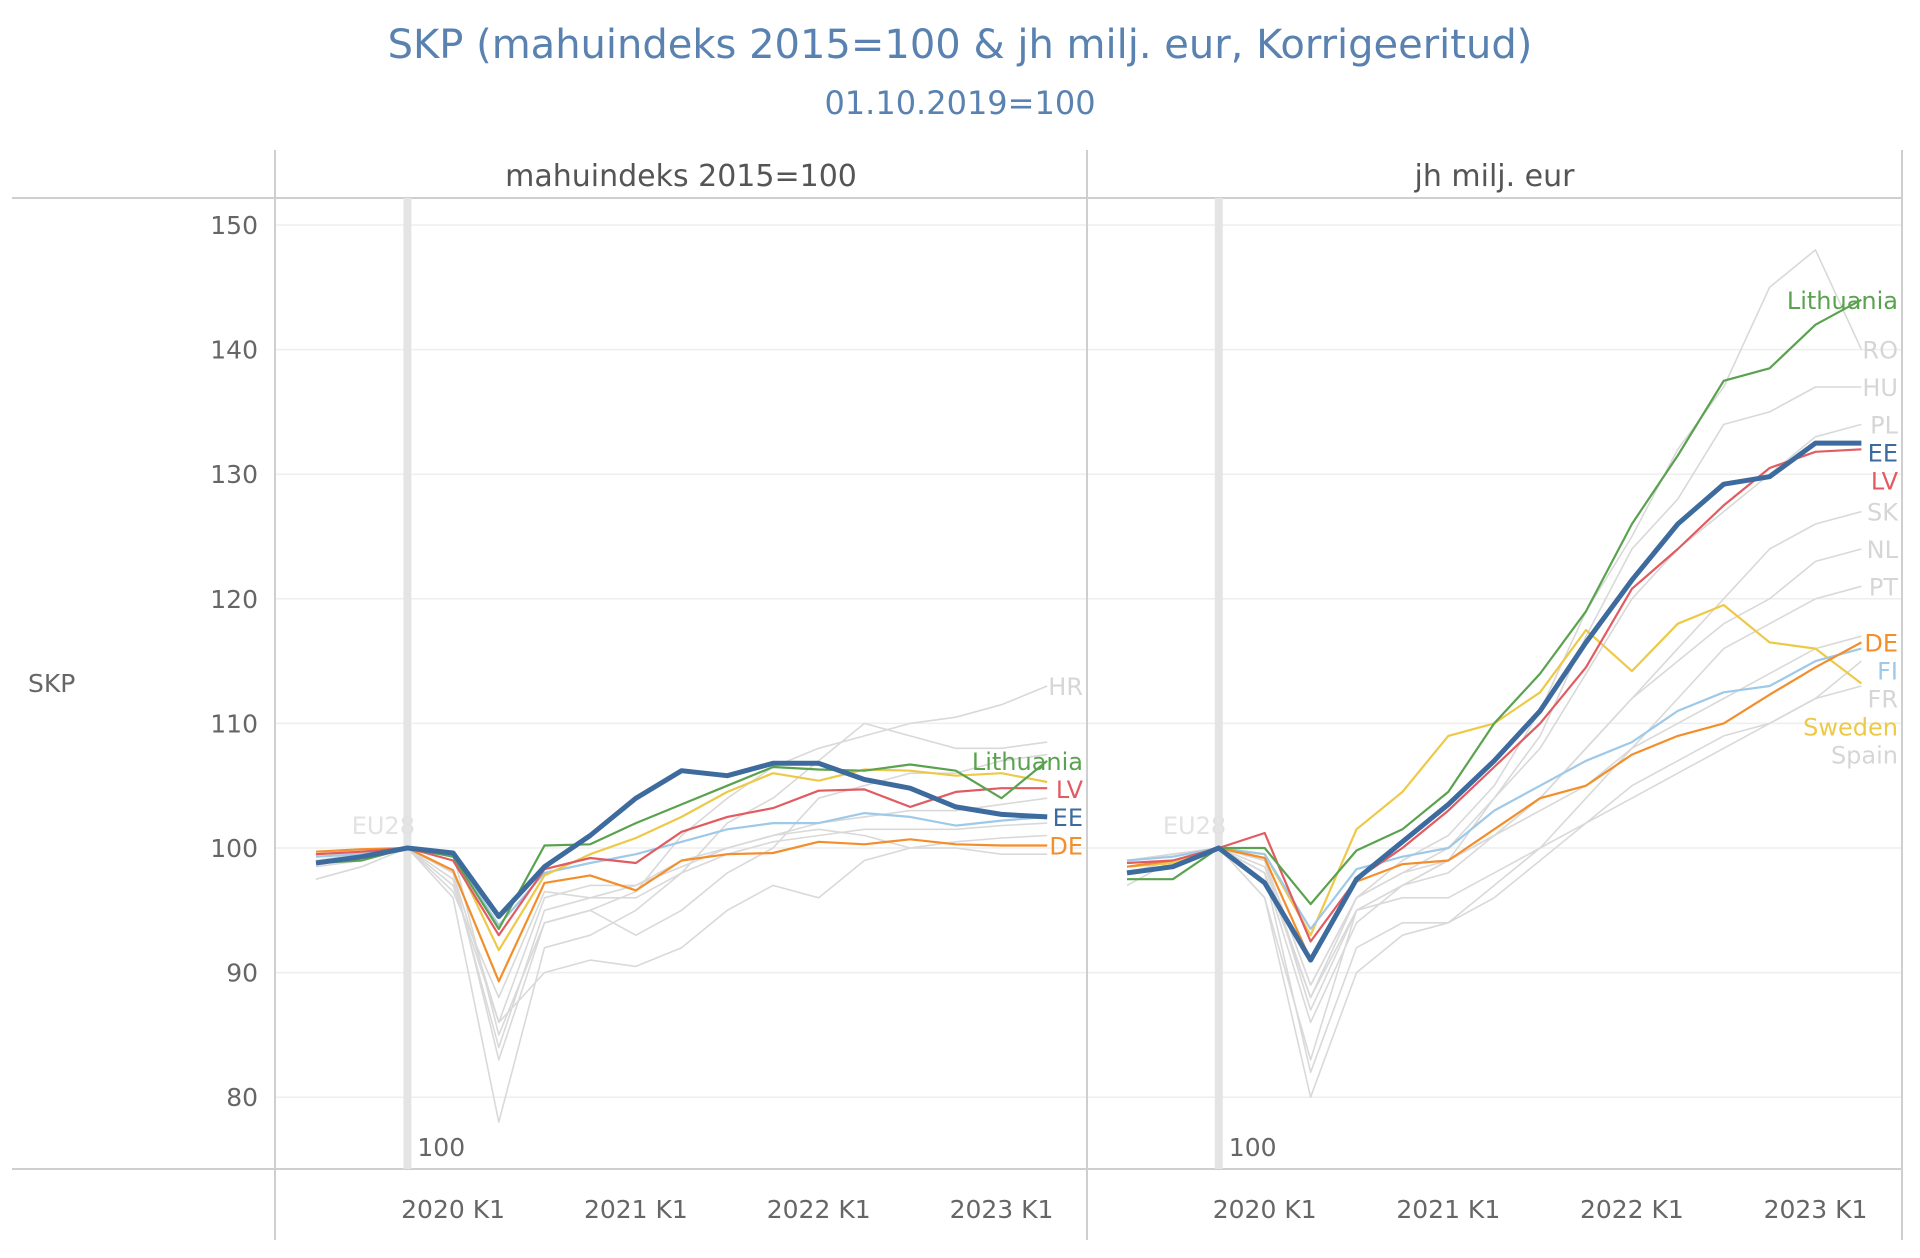  Describe the element at coordinates (234, 848) in the screenshot. I see `y-tick-label: 100` at that location.